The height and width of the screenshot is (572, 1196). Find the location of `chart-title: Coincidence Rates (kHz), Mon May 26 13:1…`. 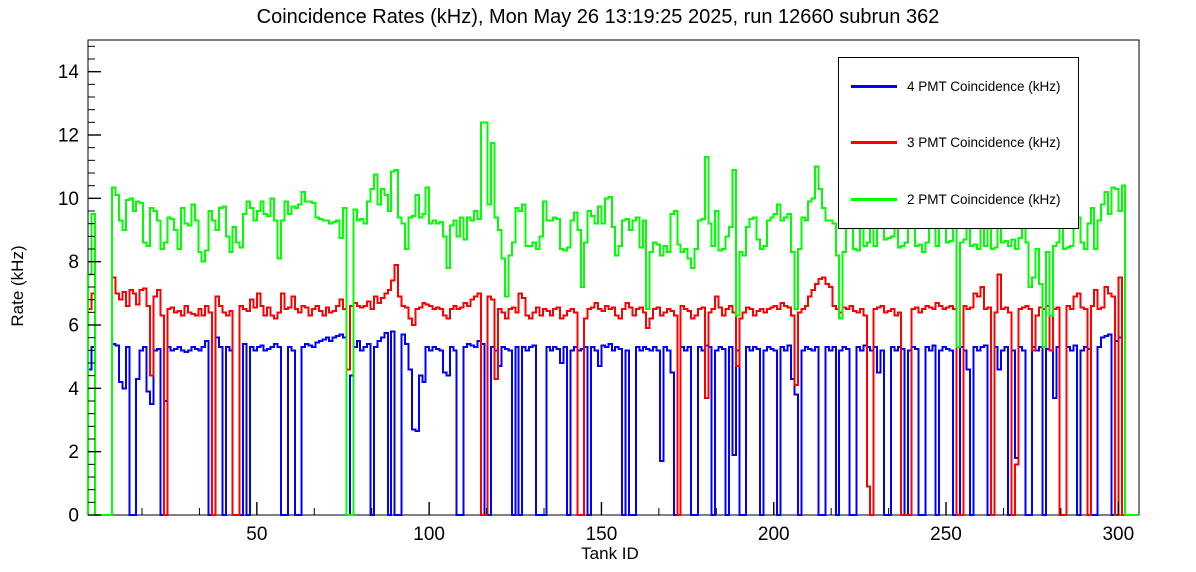

chart-title: Coincidence Rates (kHz), Mon May 26 13:1… is located at coordinates (598, 17).